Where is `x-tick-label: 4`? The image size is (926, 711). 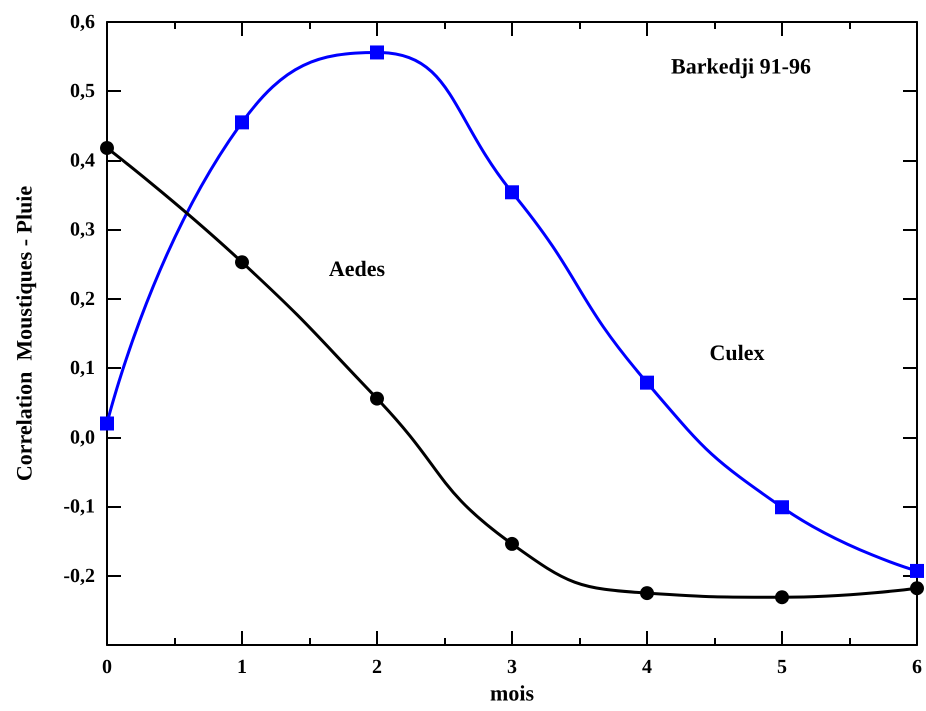
x-tick-label: 4 is located at coordinates (647, 667).